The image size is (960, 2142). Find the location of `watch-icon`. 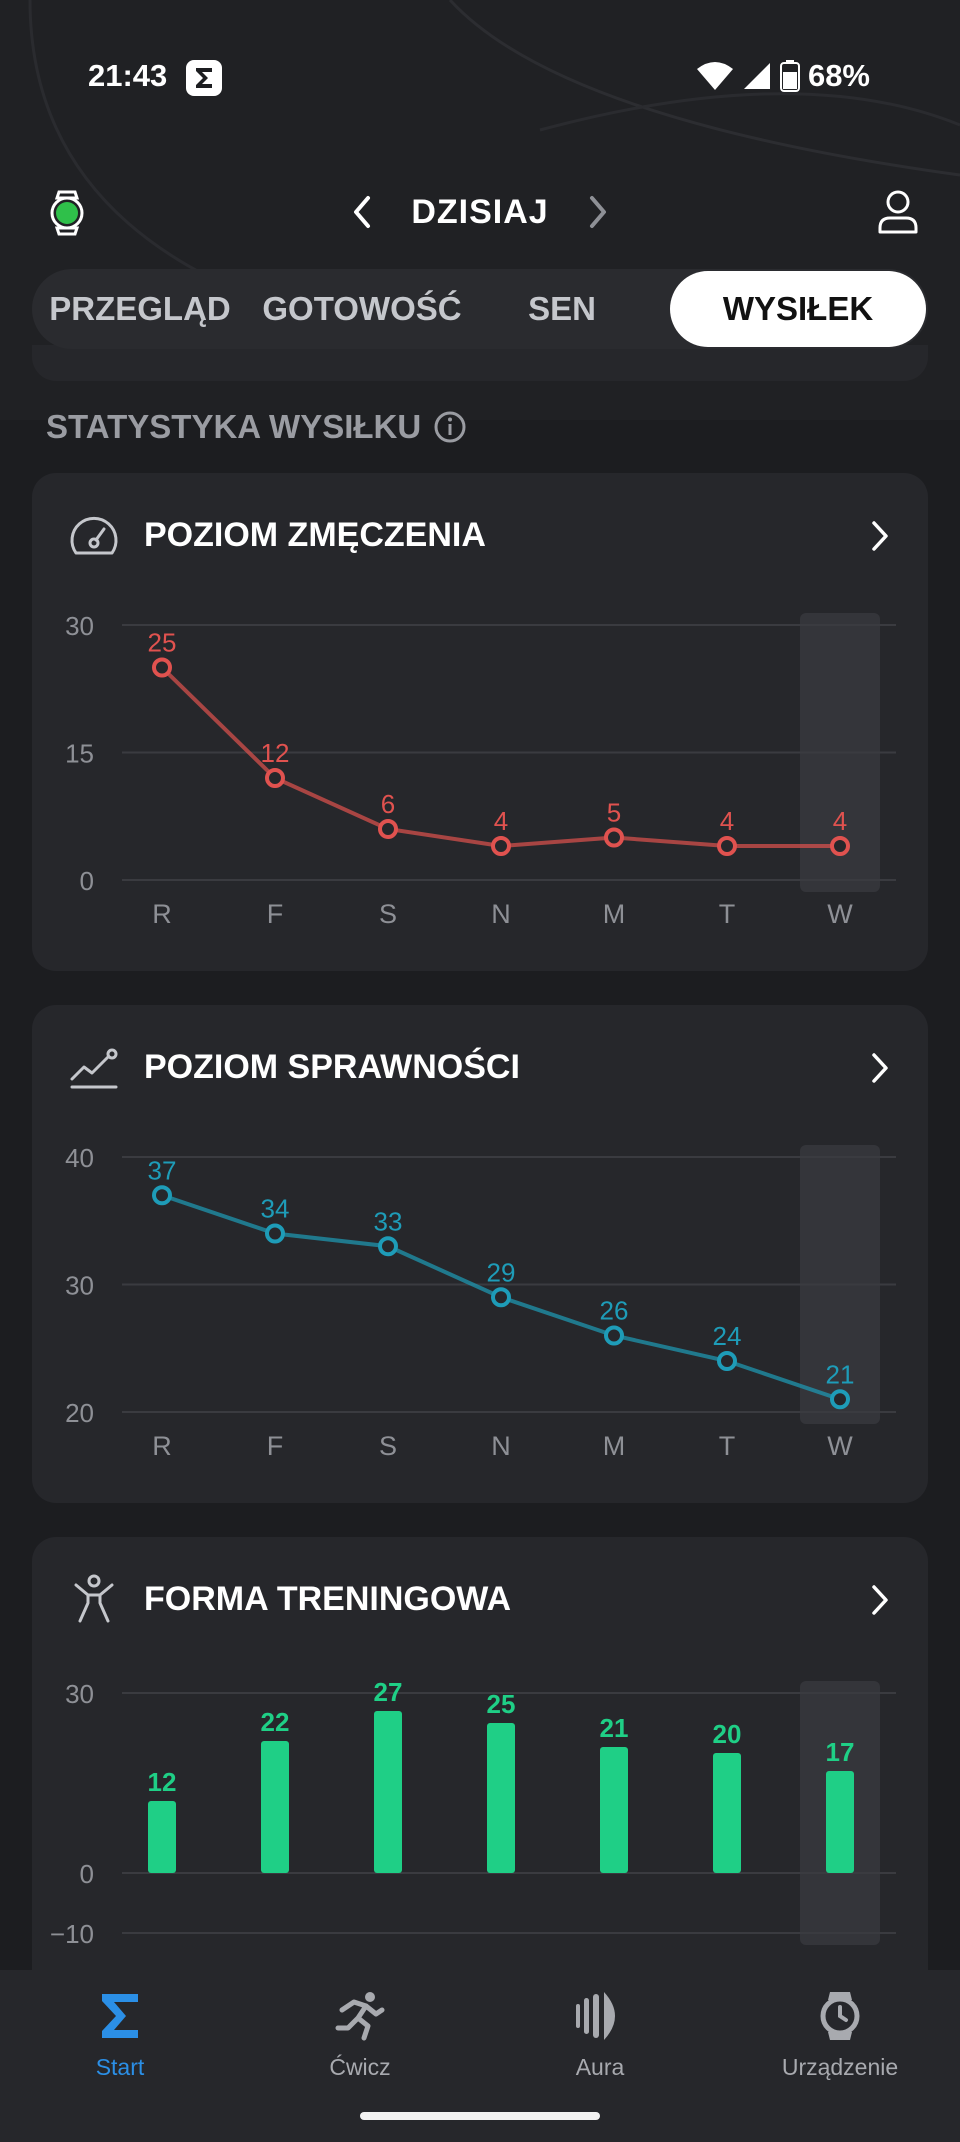

watch-icon is located at coordinates (840, 2016).